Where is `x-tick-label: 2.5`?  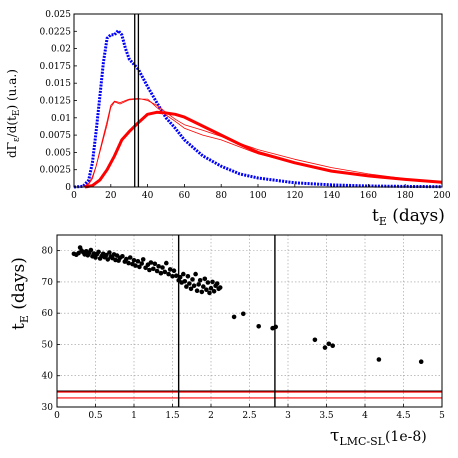
x-tick-label: 2.5 is located at coordinates (249, 416).